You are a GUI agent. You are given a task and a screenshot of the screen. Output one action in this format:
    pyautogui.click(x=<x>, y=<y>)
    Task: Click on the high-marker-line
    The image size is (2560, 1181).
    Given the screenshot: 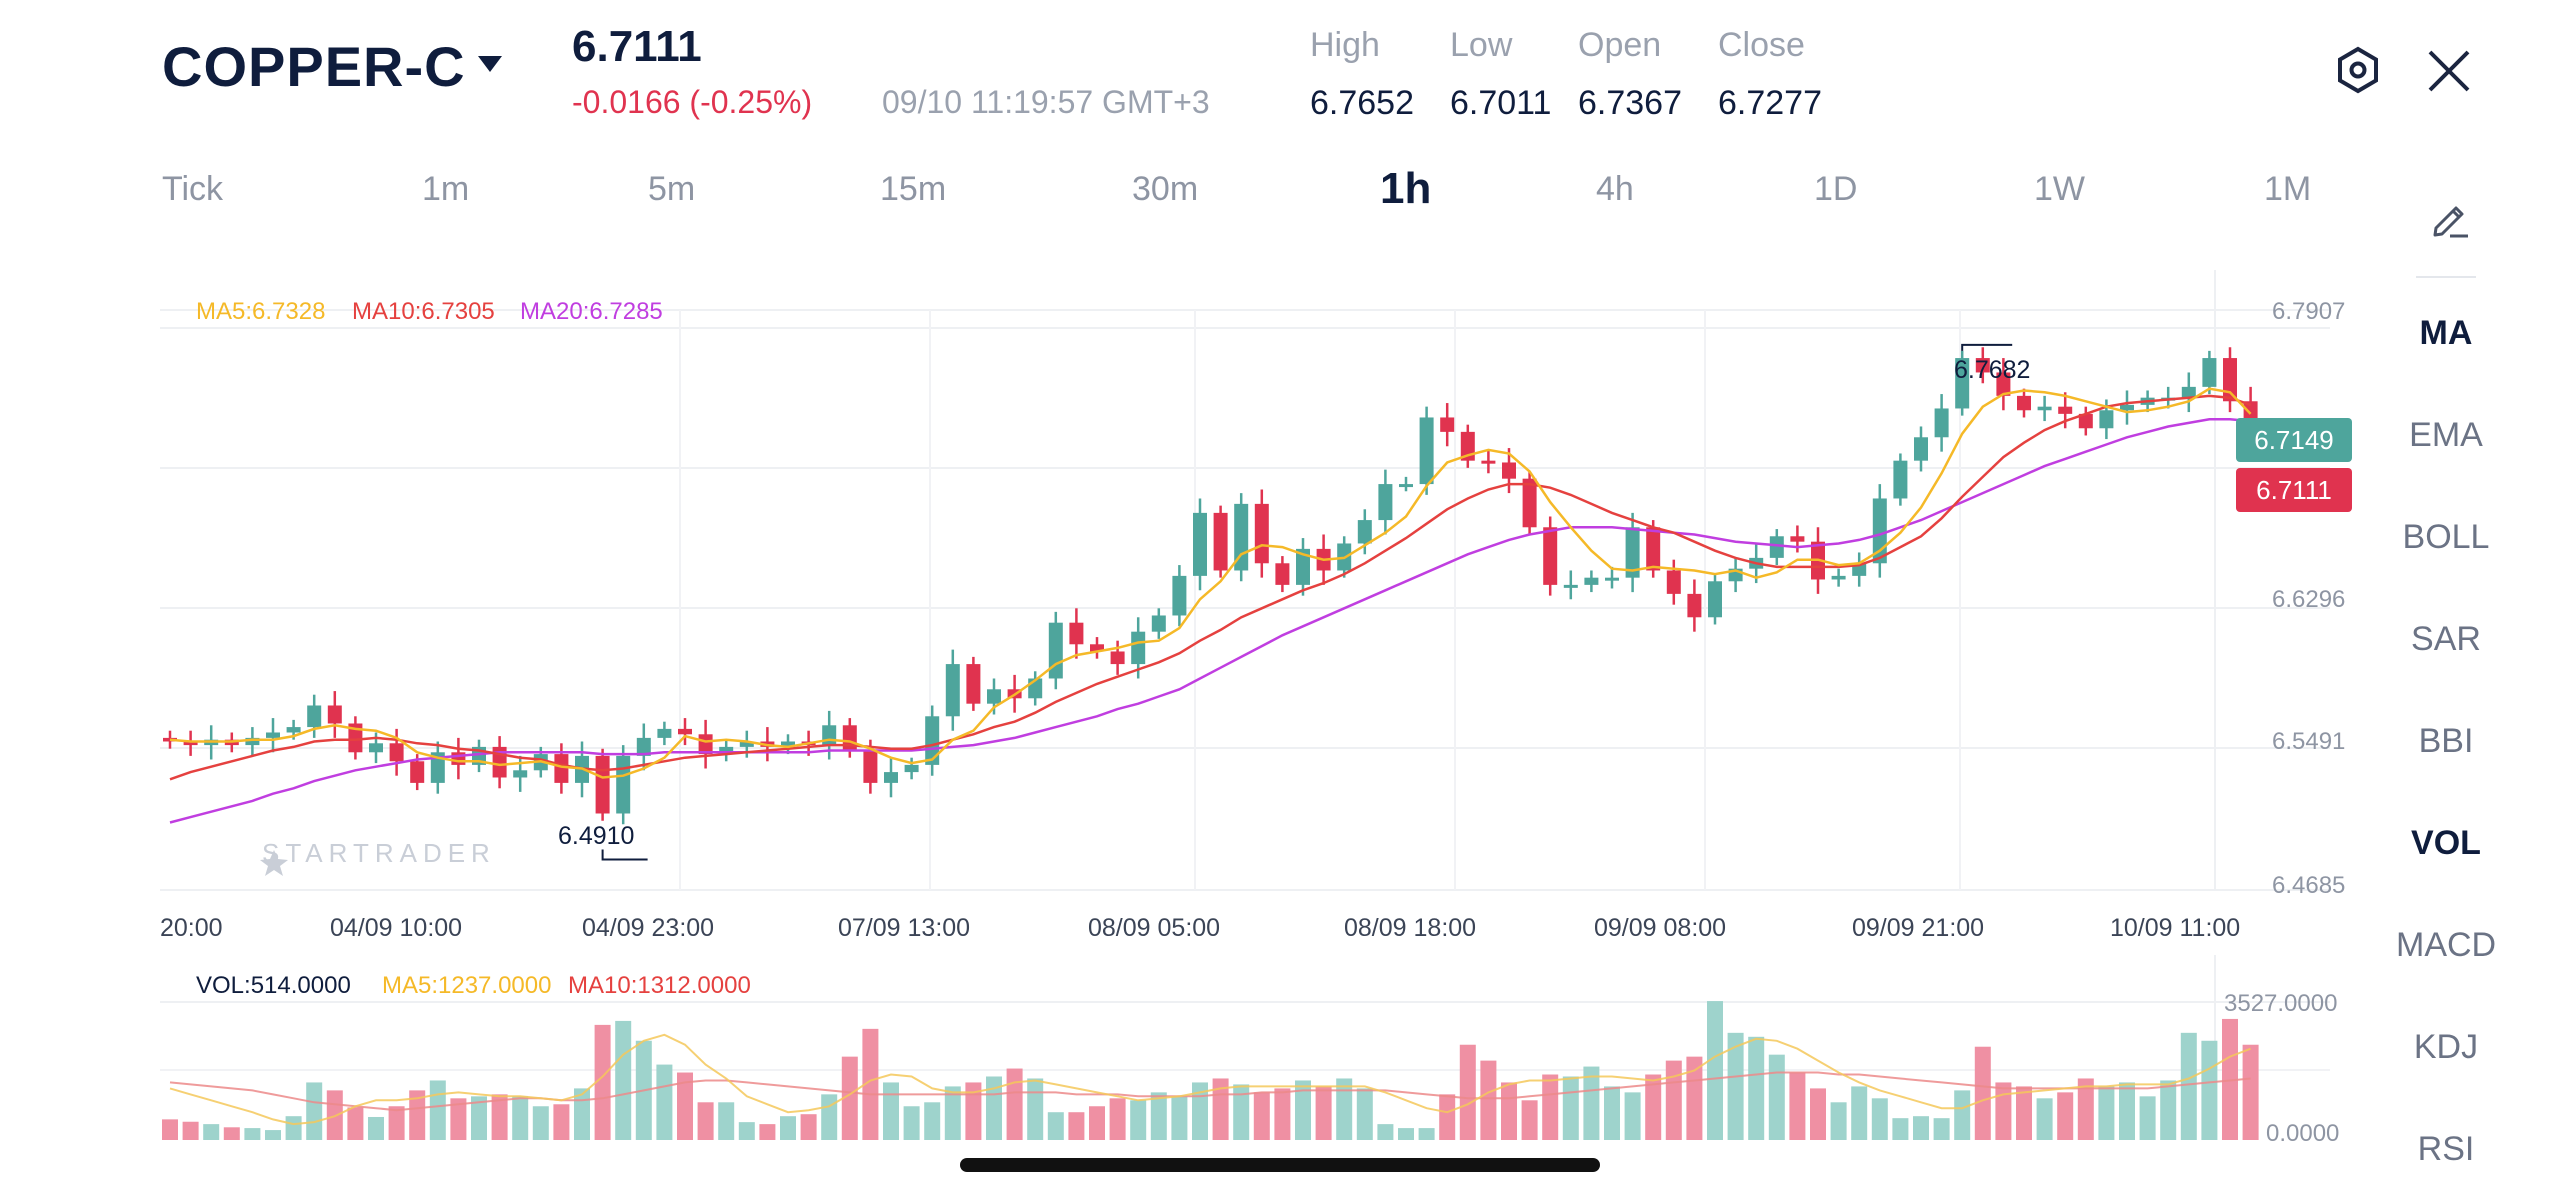 What is the action you would take?
    pyautogui.click(x=1987, y=347)
    